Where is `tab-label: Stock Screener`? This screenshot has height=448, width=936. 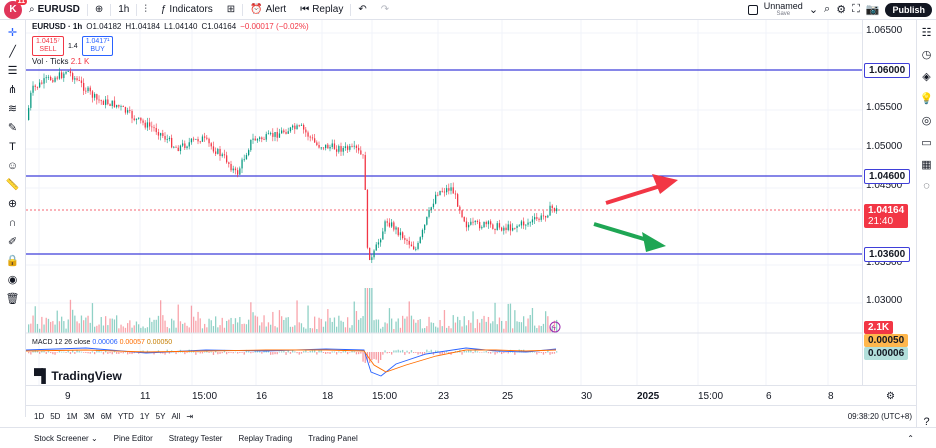
tab-label: Stock Screener is located at coordinates (61, 438).